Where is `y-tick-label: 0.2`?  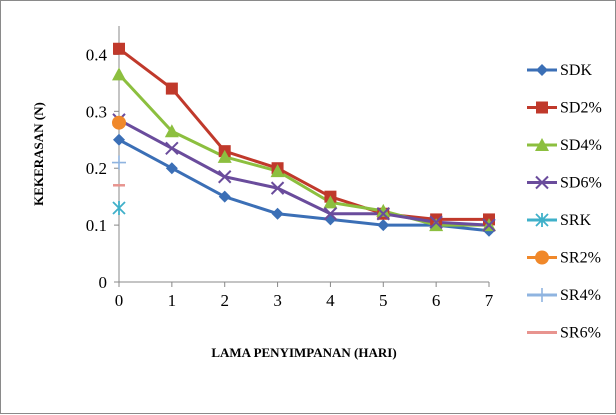
y-tick-label: 0.2 is located at coordinates (96, 168).